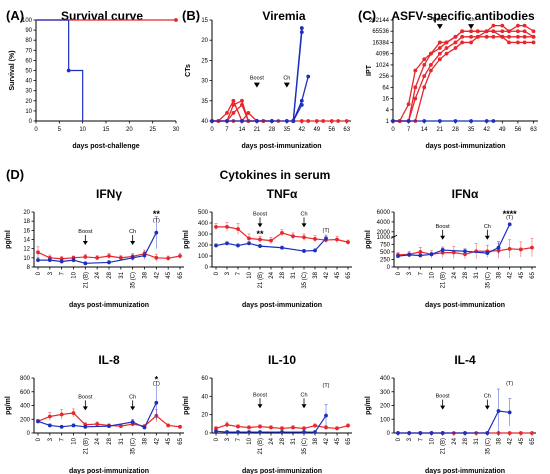 This screenshot has height=474, width=550. What do you see at coordinates (28, 82) in the screenshot?
I see `y-tick-label: 40` at bounding box center [28, 82].